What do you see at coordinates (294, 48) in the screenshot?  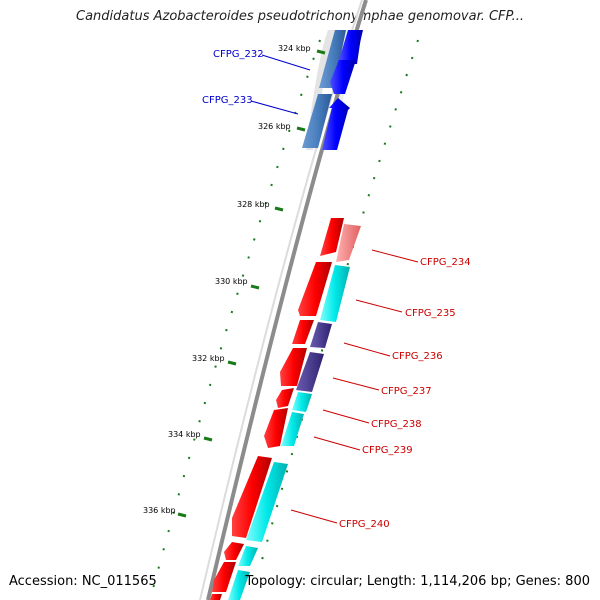 I see `tick-label-324: 324 kbp` at bounding box center [294, 48].